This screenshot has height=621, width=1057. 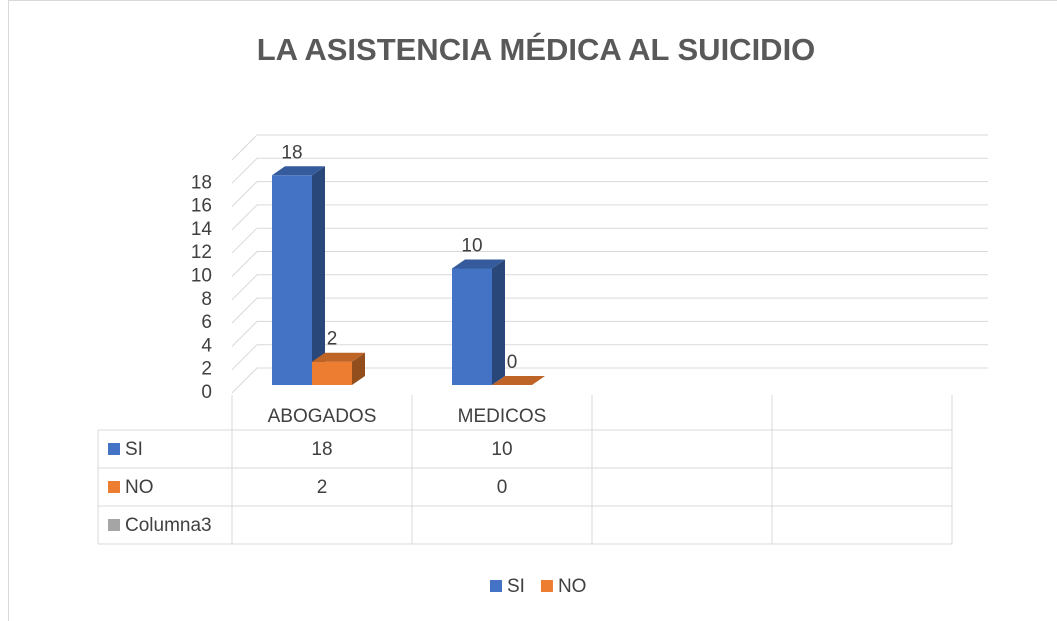 I want to click on y-tick-label: 4, so click(x=206, y=345).